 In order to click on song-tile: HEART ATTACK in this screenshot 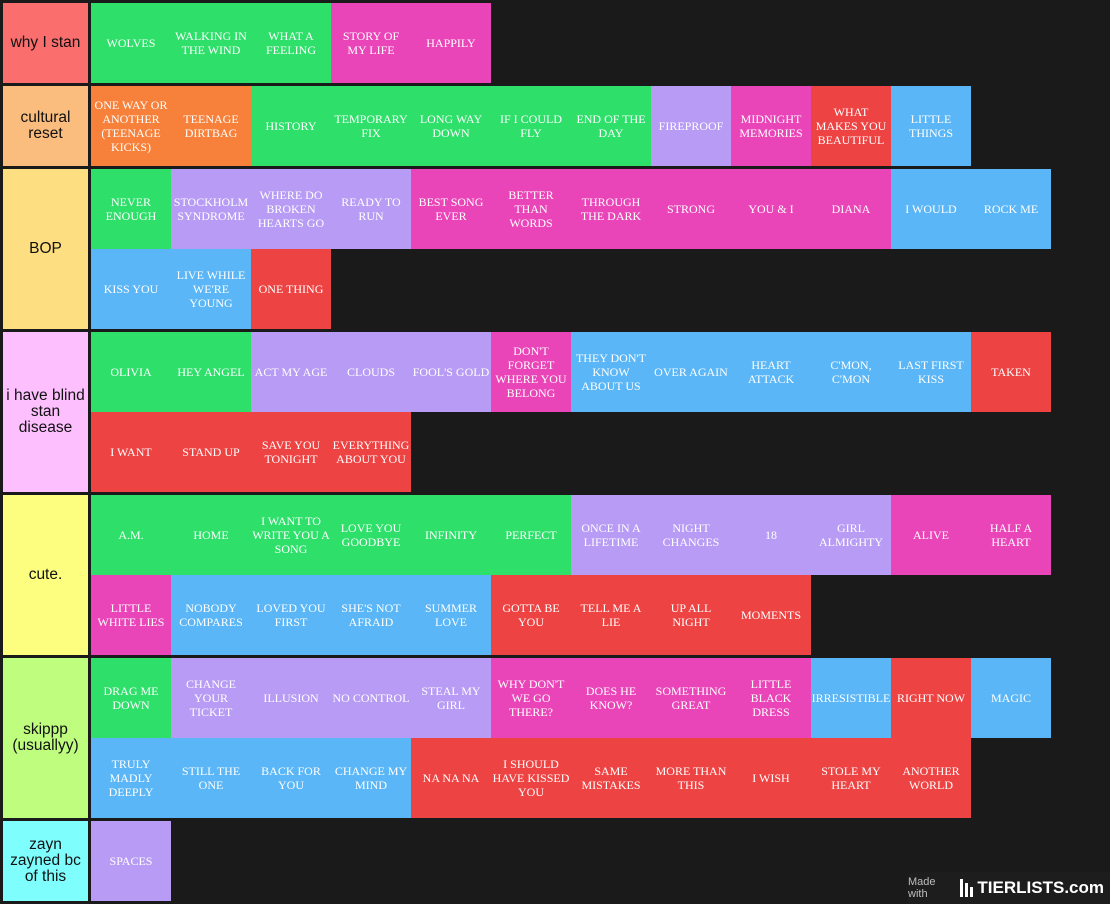, I will do `click(771, 372)`.